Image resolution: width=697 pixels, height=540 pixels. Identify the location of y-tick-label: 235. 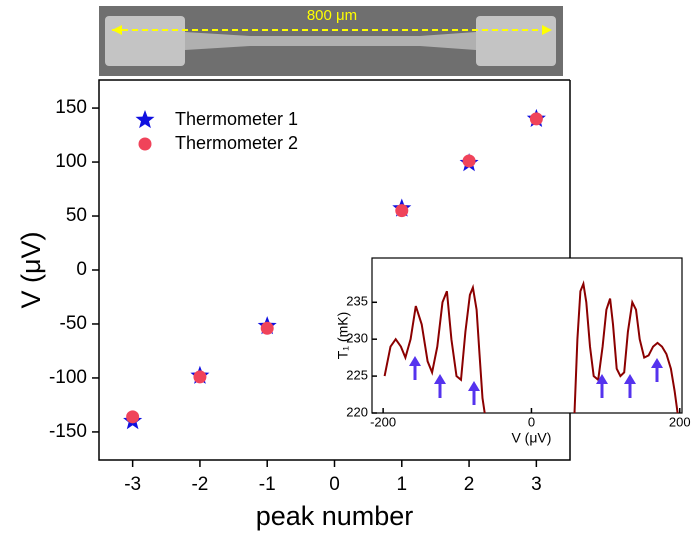
(357, 301).